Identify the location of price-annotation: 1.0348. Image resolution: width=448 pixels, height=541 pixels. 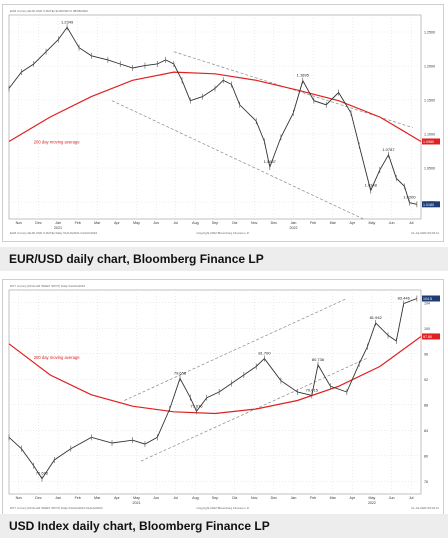
(371, 185).